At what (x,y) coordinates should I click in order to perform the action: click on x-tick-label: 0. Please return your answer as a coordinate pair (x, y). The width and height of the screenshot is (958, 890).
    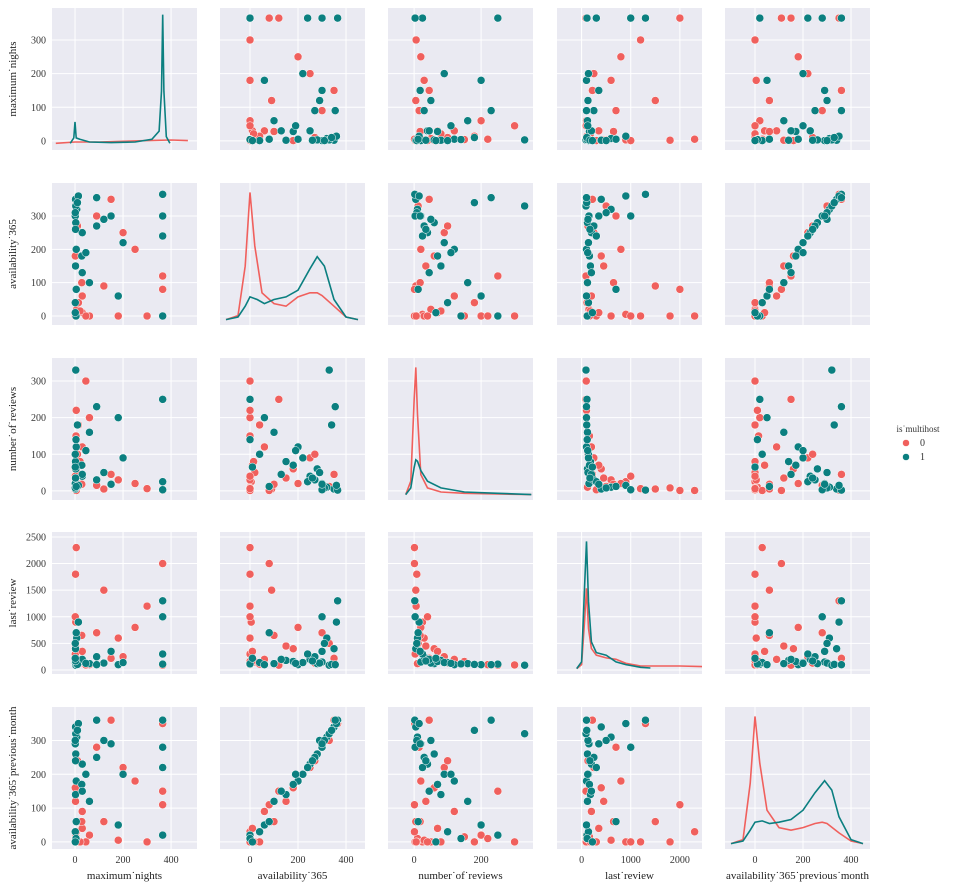
    Looking at the image, I should click on (414, 860).